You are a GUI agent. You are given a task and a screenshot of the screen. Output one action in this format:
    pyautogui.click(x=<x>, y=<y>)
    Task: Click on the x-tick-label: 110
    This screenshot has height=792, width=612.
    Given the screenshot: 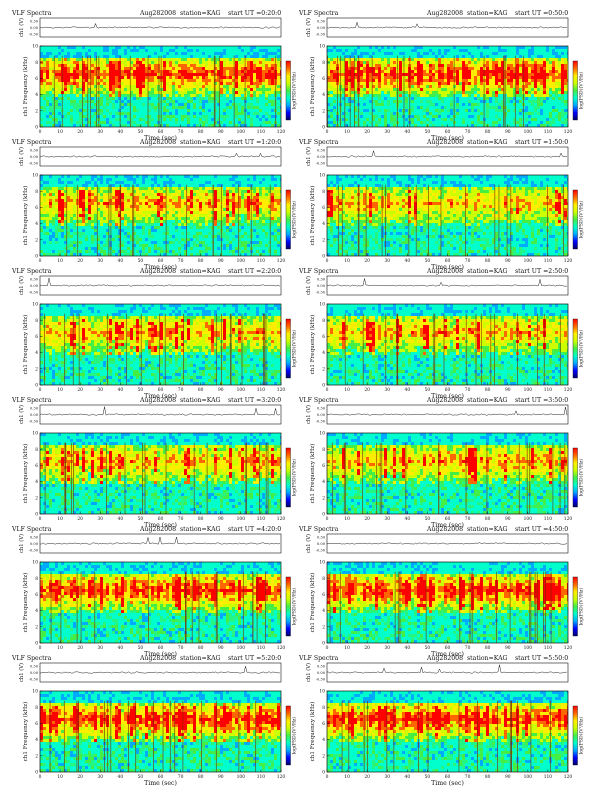 What is the action you would take?
    pyautogui.click(x=261, y=777)
    